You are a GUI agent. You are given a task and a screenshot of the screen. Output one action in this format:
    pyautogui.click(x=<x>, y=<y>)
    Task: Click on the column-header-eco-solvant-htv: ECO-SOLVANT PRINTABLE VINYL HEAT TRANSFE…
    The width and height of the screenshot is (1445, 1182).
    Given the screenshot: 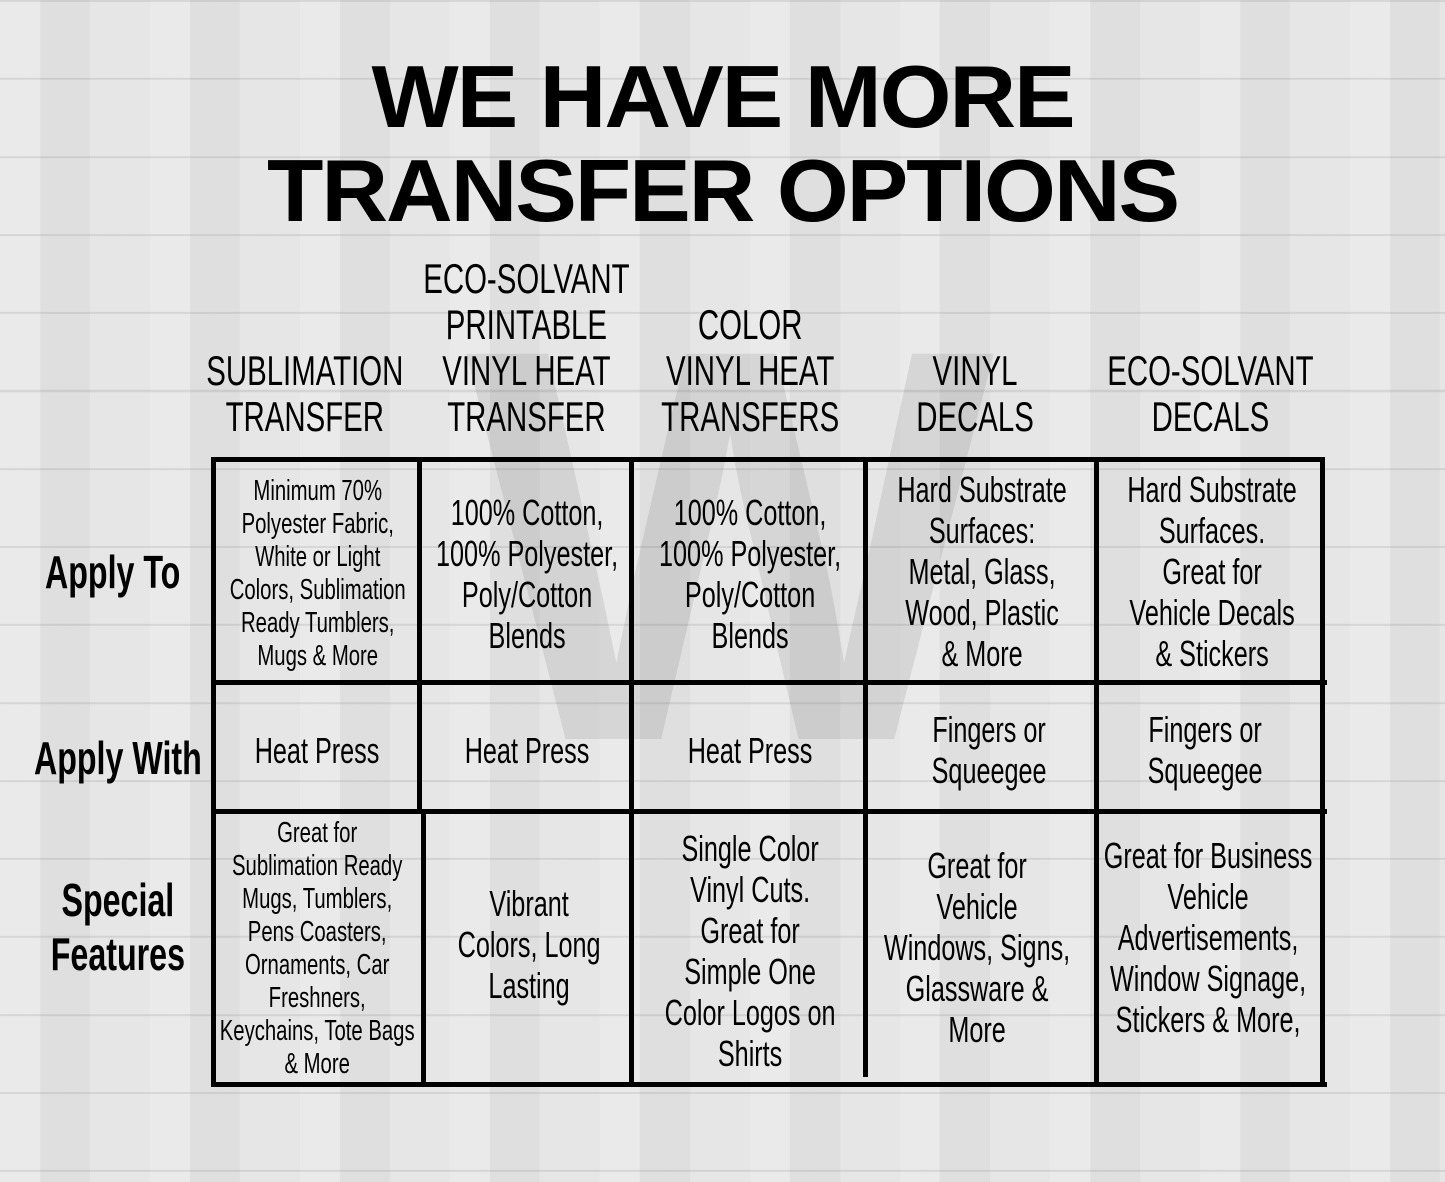 What is the action you would take?
    pyautogui.click(x=526, y=347)
    